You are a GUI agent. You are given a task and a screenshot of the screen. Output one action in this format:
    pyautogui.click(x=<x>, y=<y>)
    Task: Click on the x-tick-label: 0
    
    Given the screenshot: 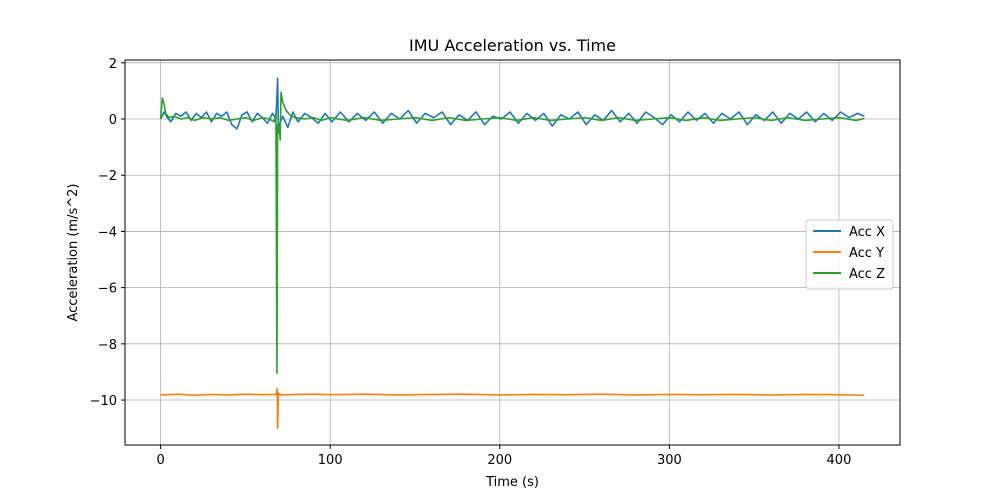 What is the action you would take?
    pyautogui.click(x=160, y=460)
    